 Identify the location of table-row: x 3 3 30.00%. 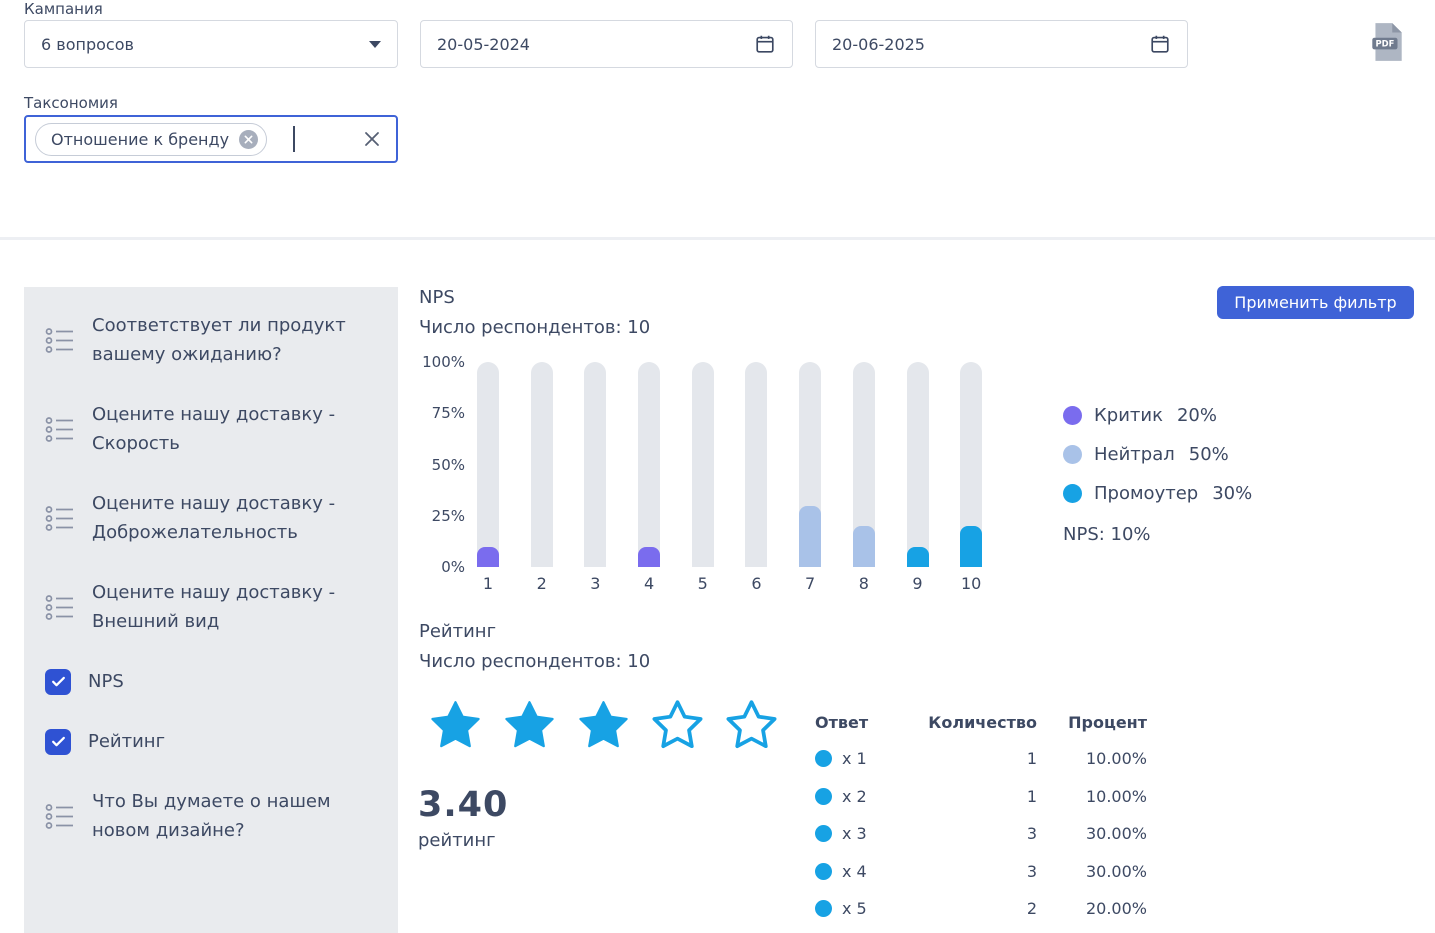
(981, 834).